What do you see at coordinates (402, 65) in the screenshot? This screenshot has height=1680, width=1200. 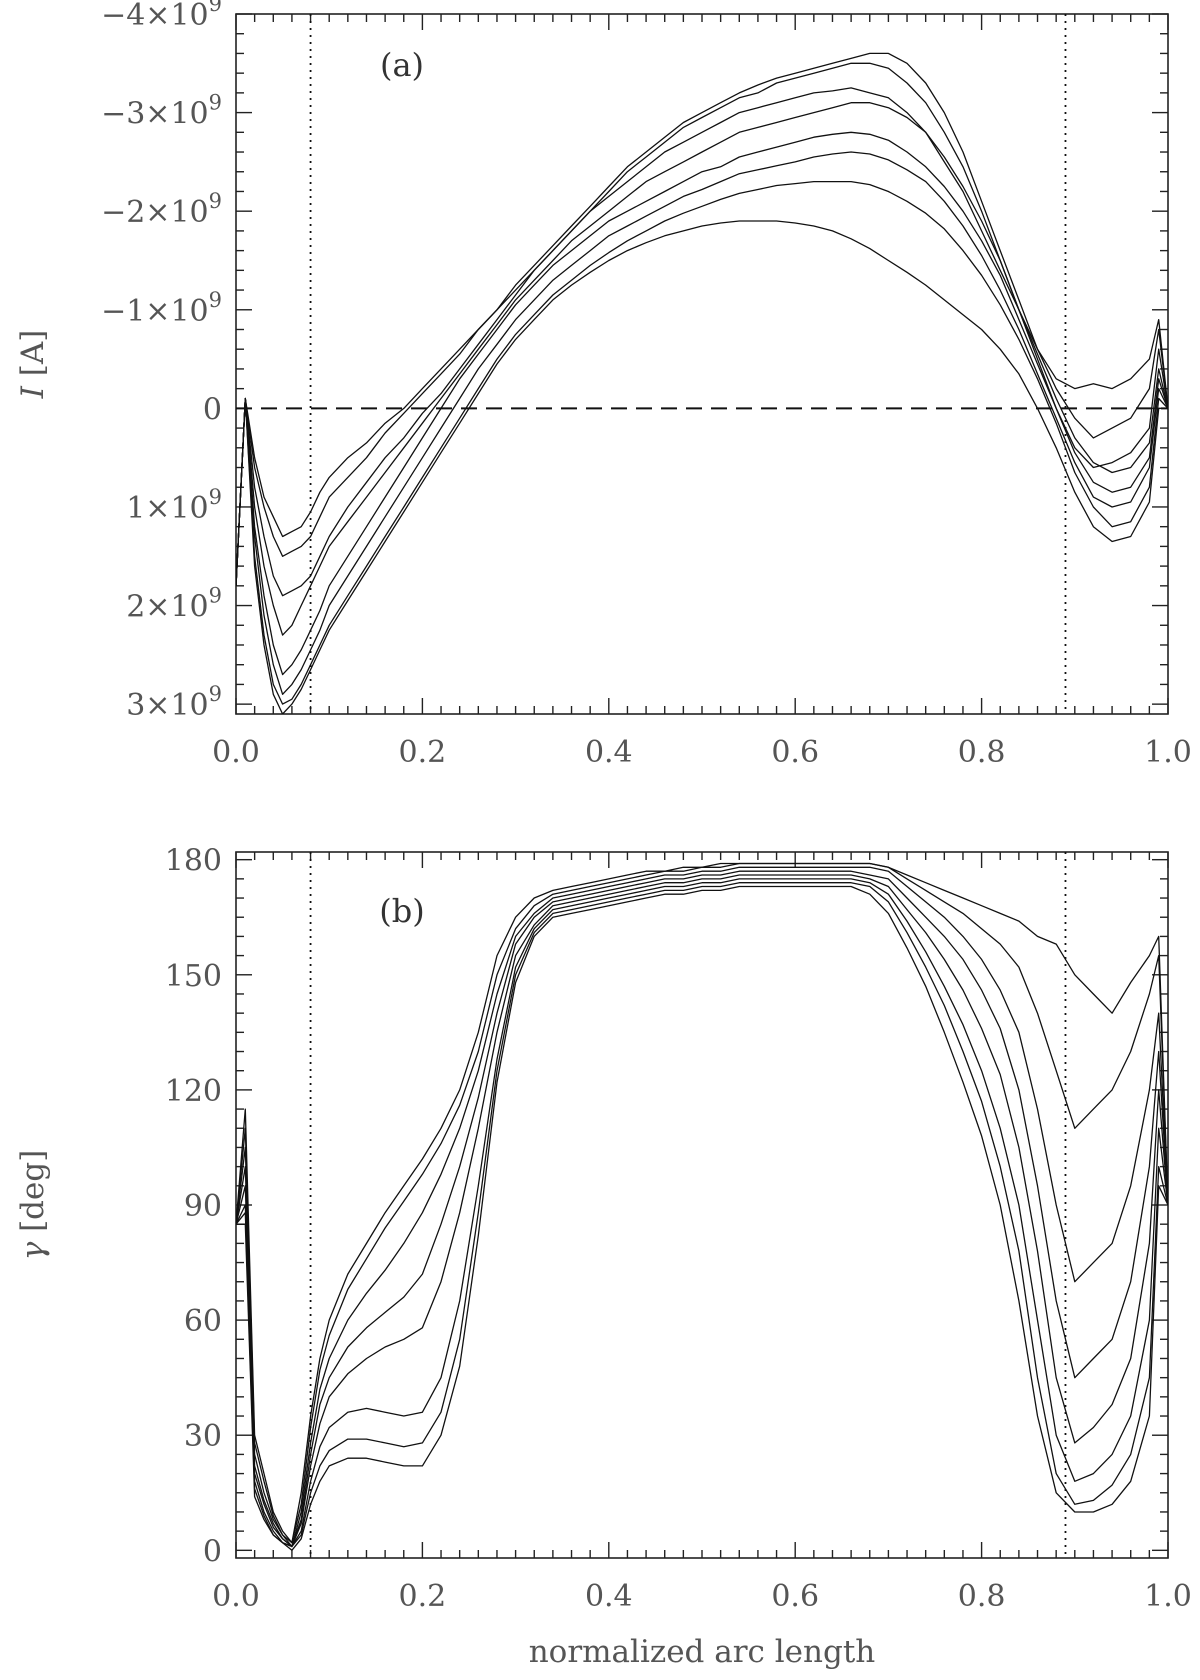 I see `panel-label-a: (a)` at bounding box center [402, 65].